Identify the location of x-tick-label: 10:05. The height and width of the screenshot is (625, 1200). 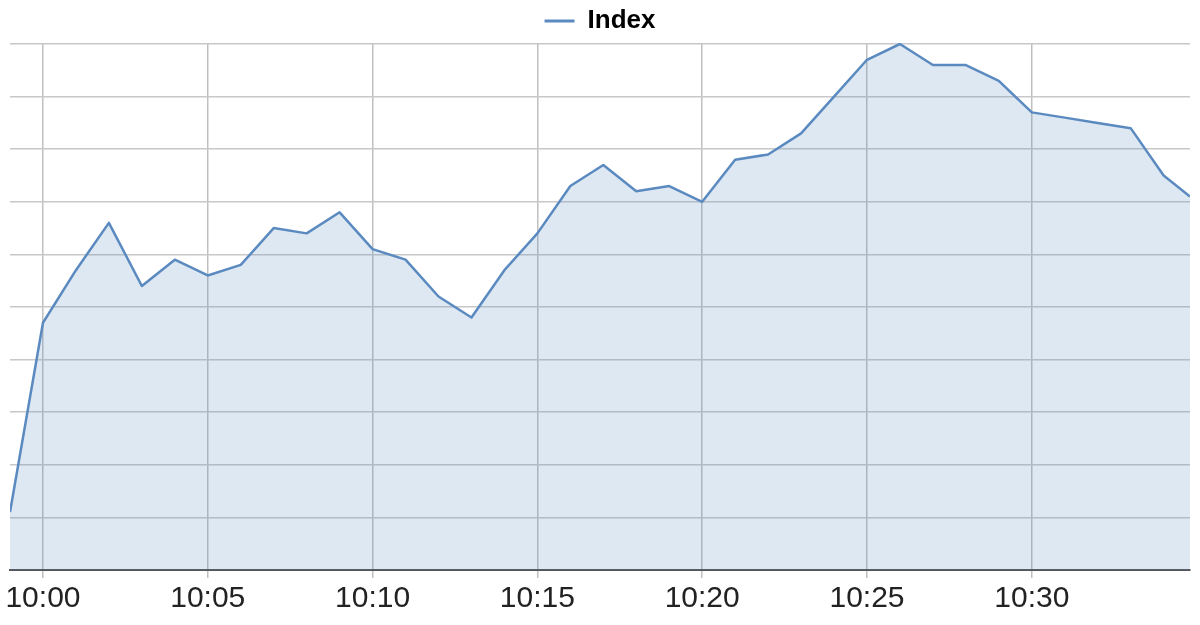
(208, 597).